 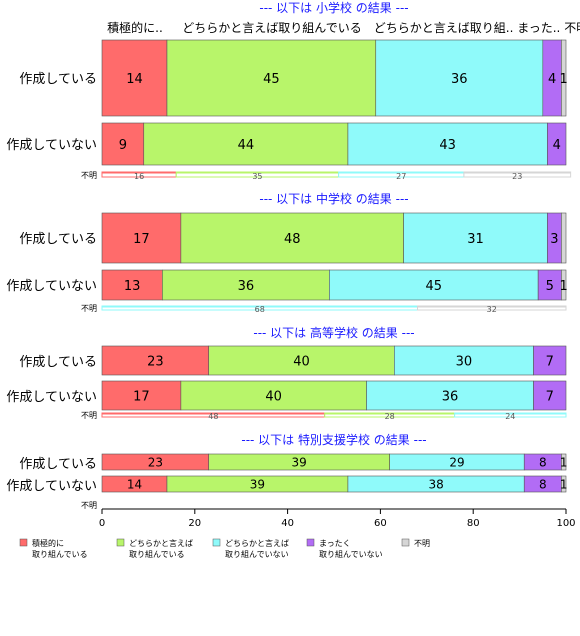 What do you see at coordinates (139, 176) in the screenshot?
I see `data-label: 16` at bounding box center [139, 176].